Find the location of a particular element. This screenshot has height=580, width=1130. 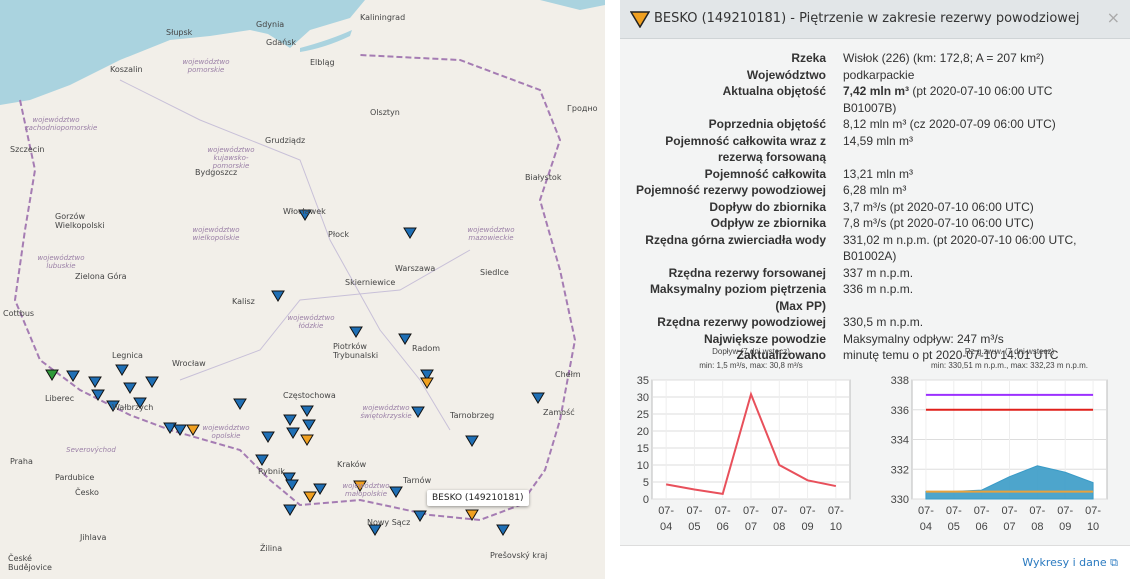

info-value-text: 330,5 m n.p.m. is located at coordinates (883, 322).